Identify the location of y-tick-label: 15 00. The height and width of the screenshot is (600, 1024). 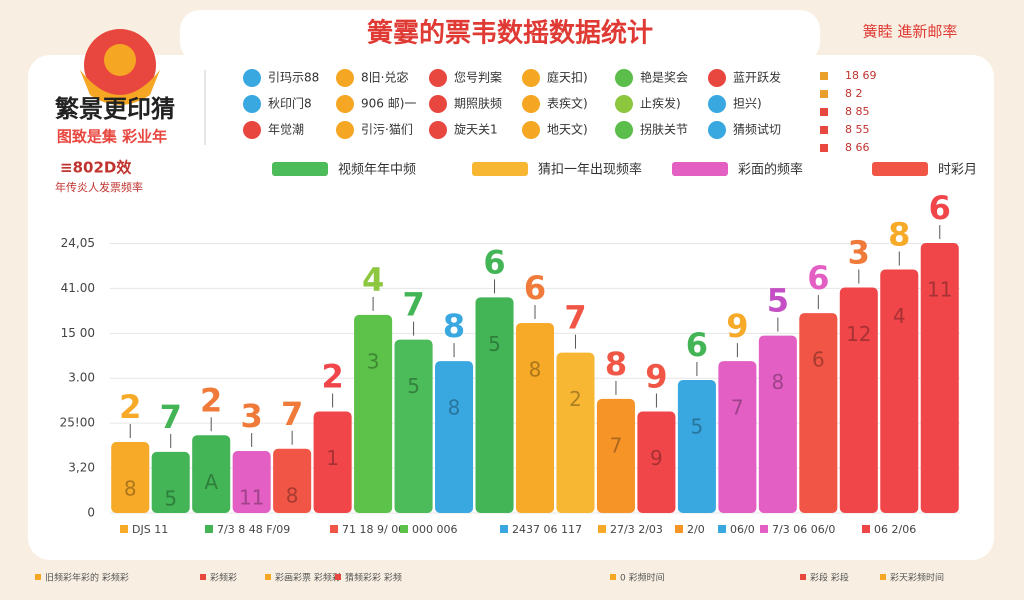
(78, 333).